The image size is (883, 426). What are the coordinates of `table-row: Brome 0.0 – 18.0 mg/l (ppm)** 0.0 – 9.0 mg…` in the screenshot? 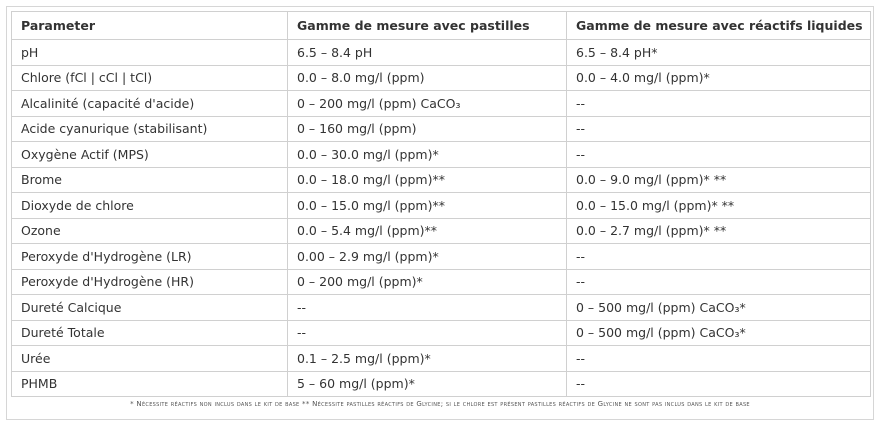 It's located at (441, 179).